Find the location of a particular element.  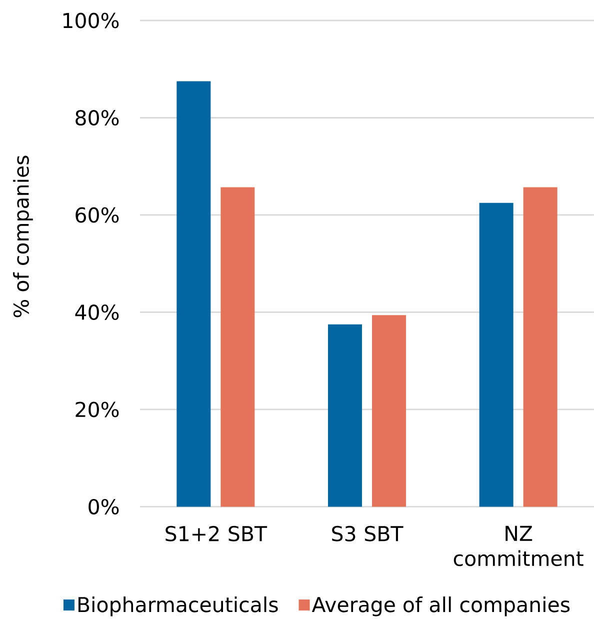

x-tick-label: S3 SBT is located at coordinates (368, 534).